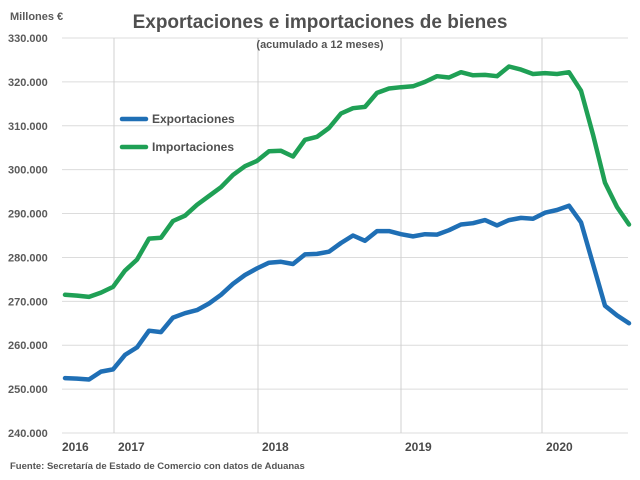  Describe the element at coordinates (28, 346) in the screenshot. I see `y-tick-label: 260.000` at that location.